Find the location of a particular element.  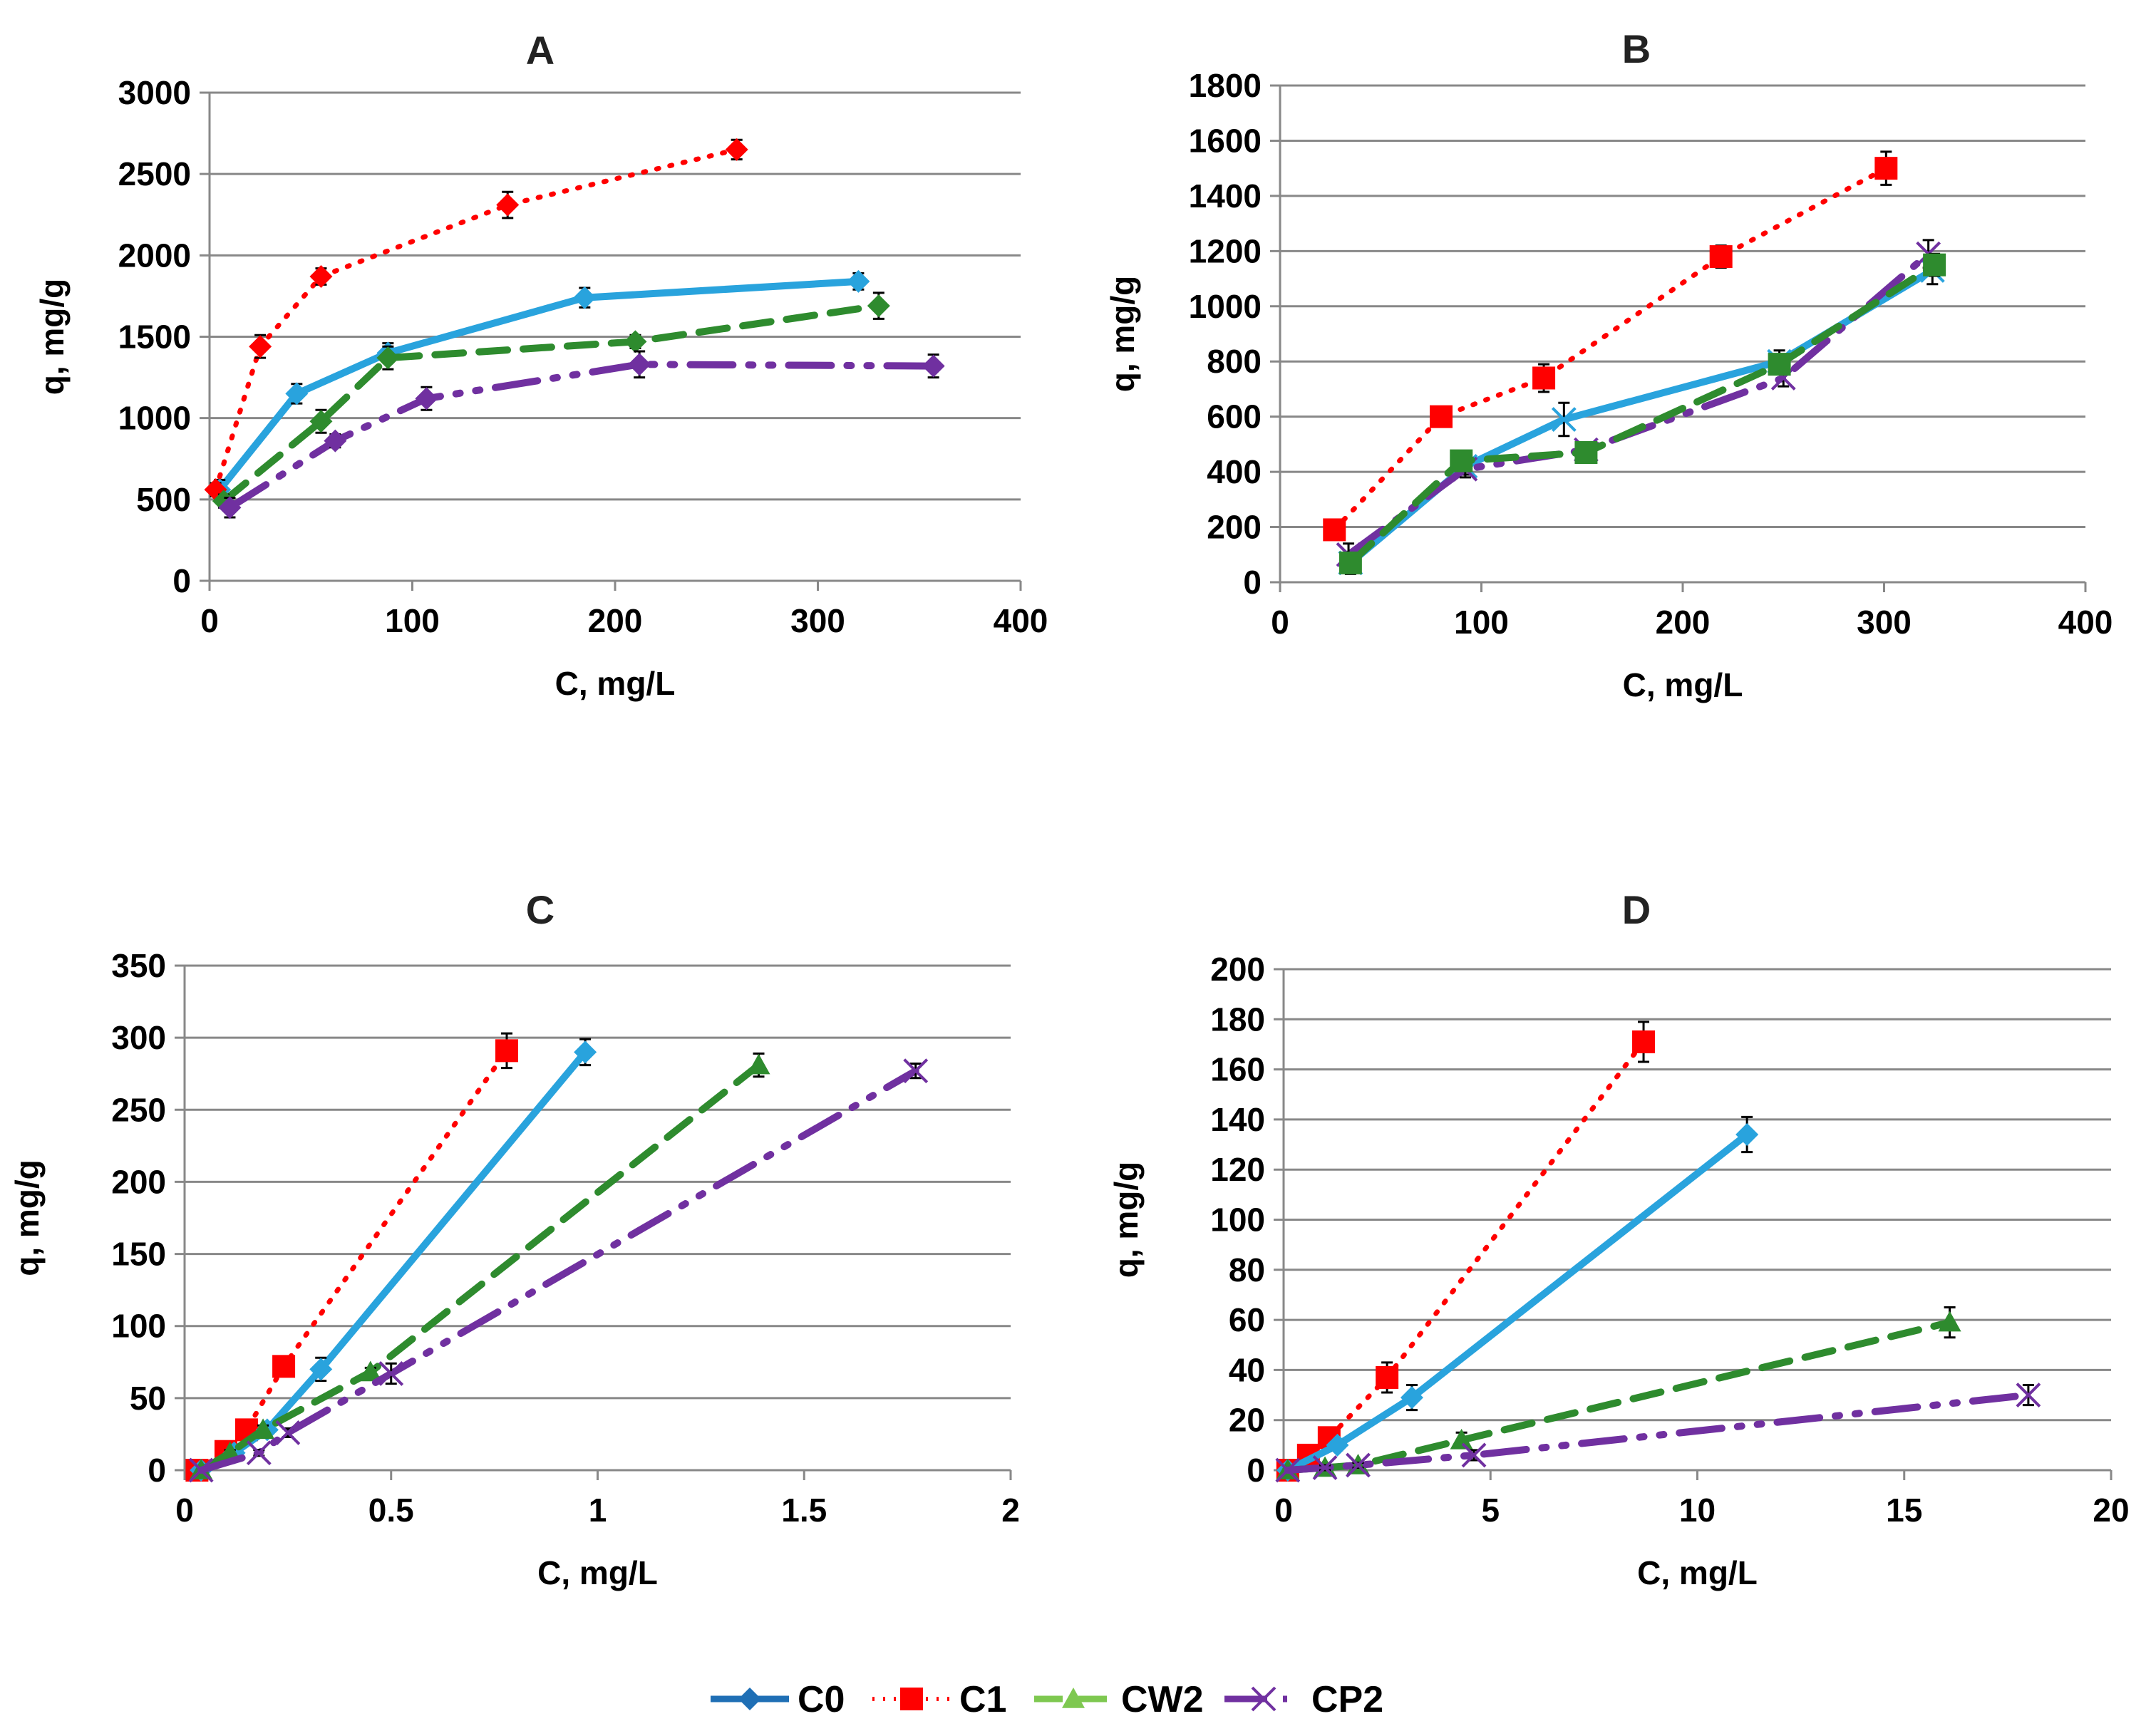

x-tick-label: 20 is located at coordinates (2111, 1511).